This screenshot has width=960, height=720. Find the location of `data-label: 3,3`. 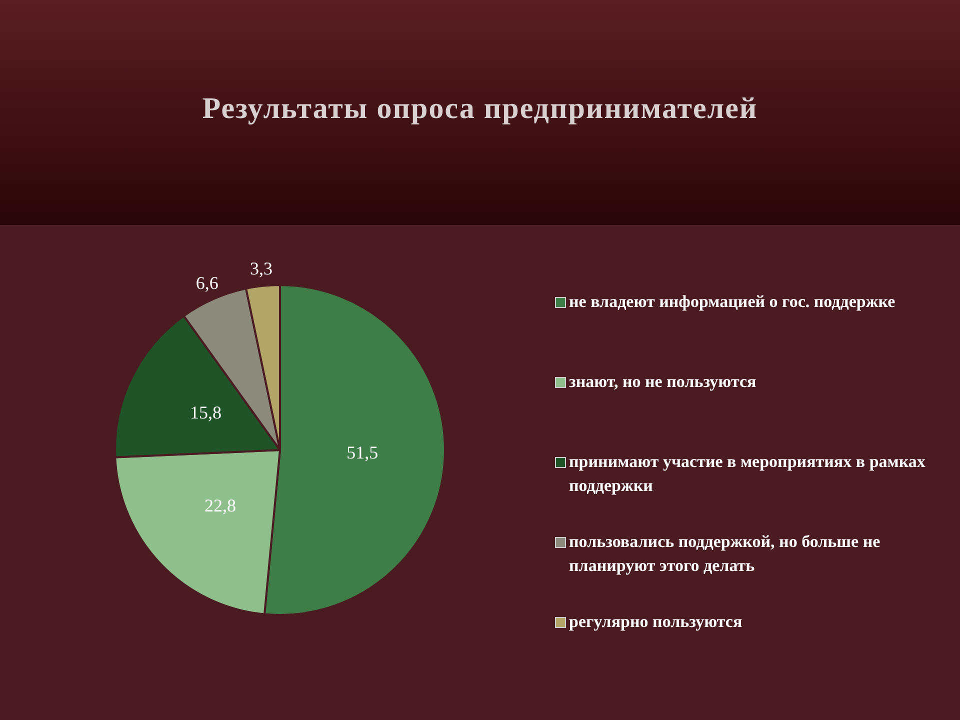

data-label: 3,3 is located at coordinates (261, 268).